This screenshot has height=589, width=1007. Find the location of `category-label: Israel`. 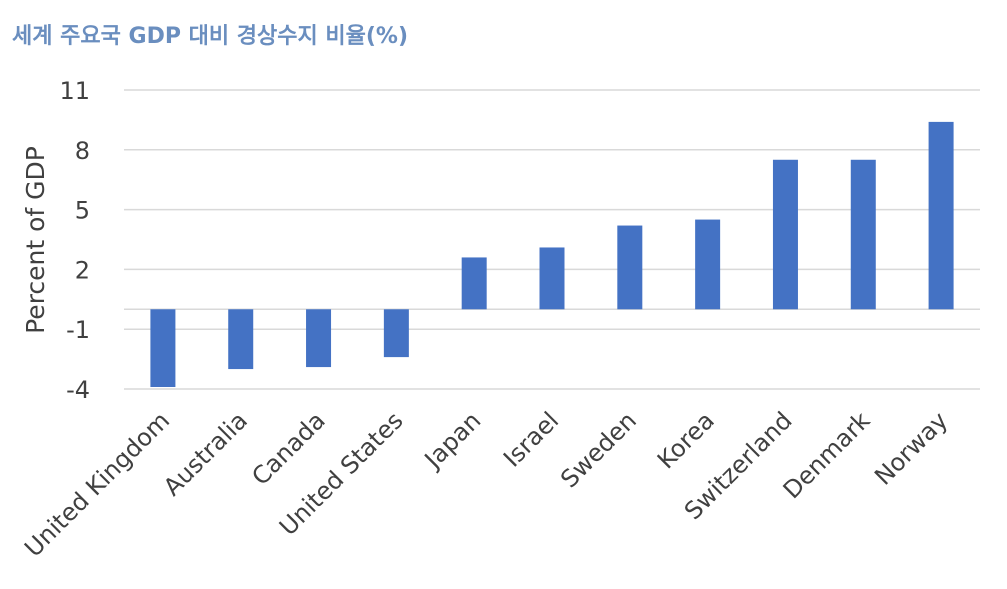

category-label: Israel is located at coordinates (531, 439).